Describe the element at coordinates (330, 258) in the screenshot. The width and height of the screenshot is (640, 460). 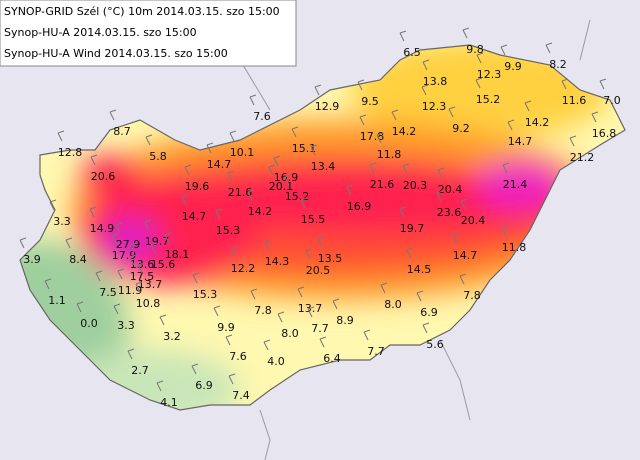
I see `station-value: 13.5` at that location.